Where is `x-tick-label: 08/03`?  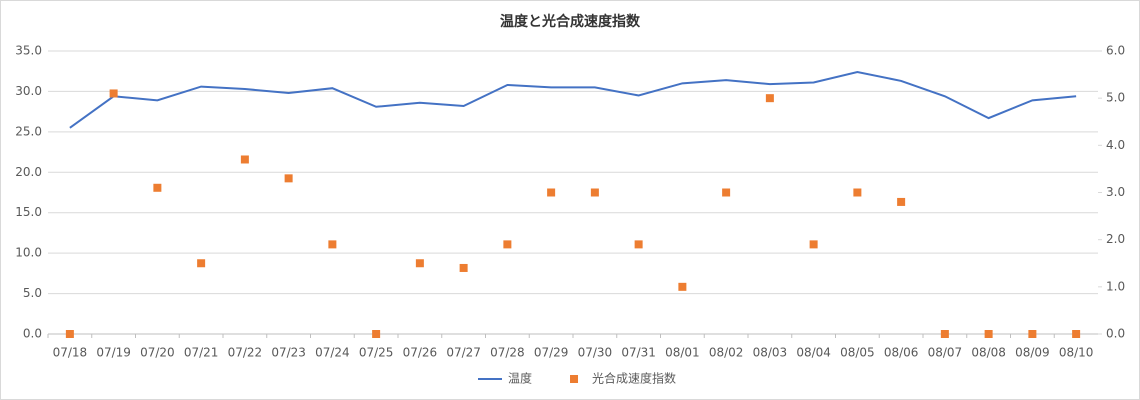 x-tick-label: 08/03 is located at coordinates (770, 353).